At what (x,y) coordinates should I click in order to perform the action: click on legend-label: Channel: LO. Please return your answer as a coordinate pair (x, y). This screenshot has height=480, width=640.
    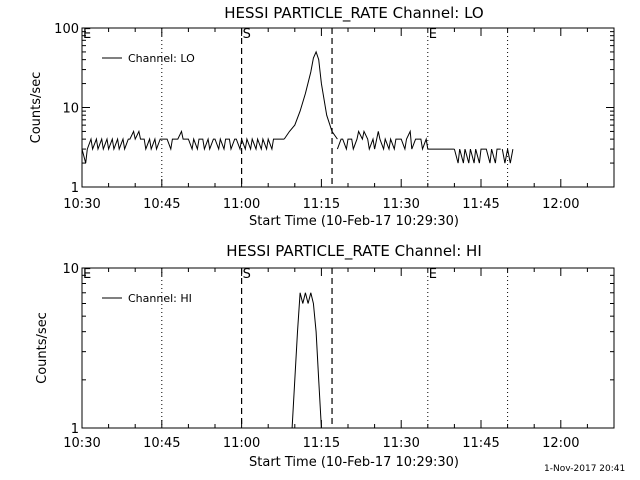
    Looking at the image, I should click on (161, 58).